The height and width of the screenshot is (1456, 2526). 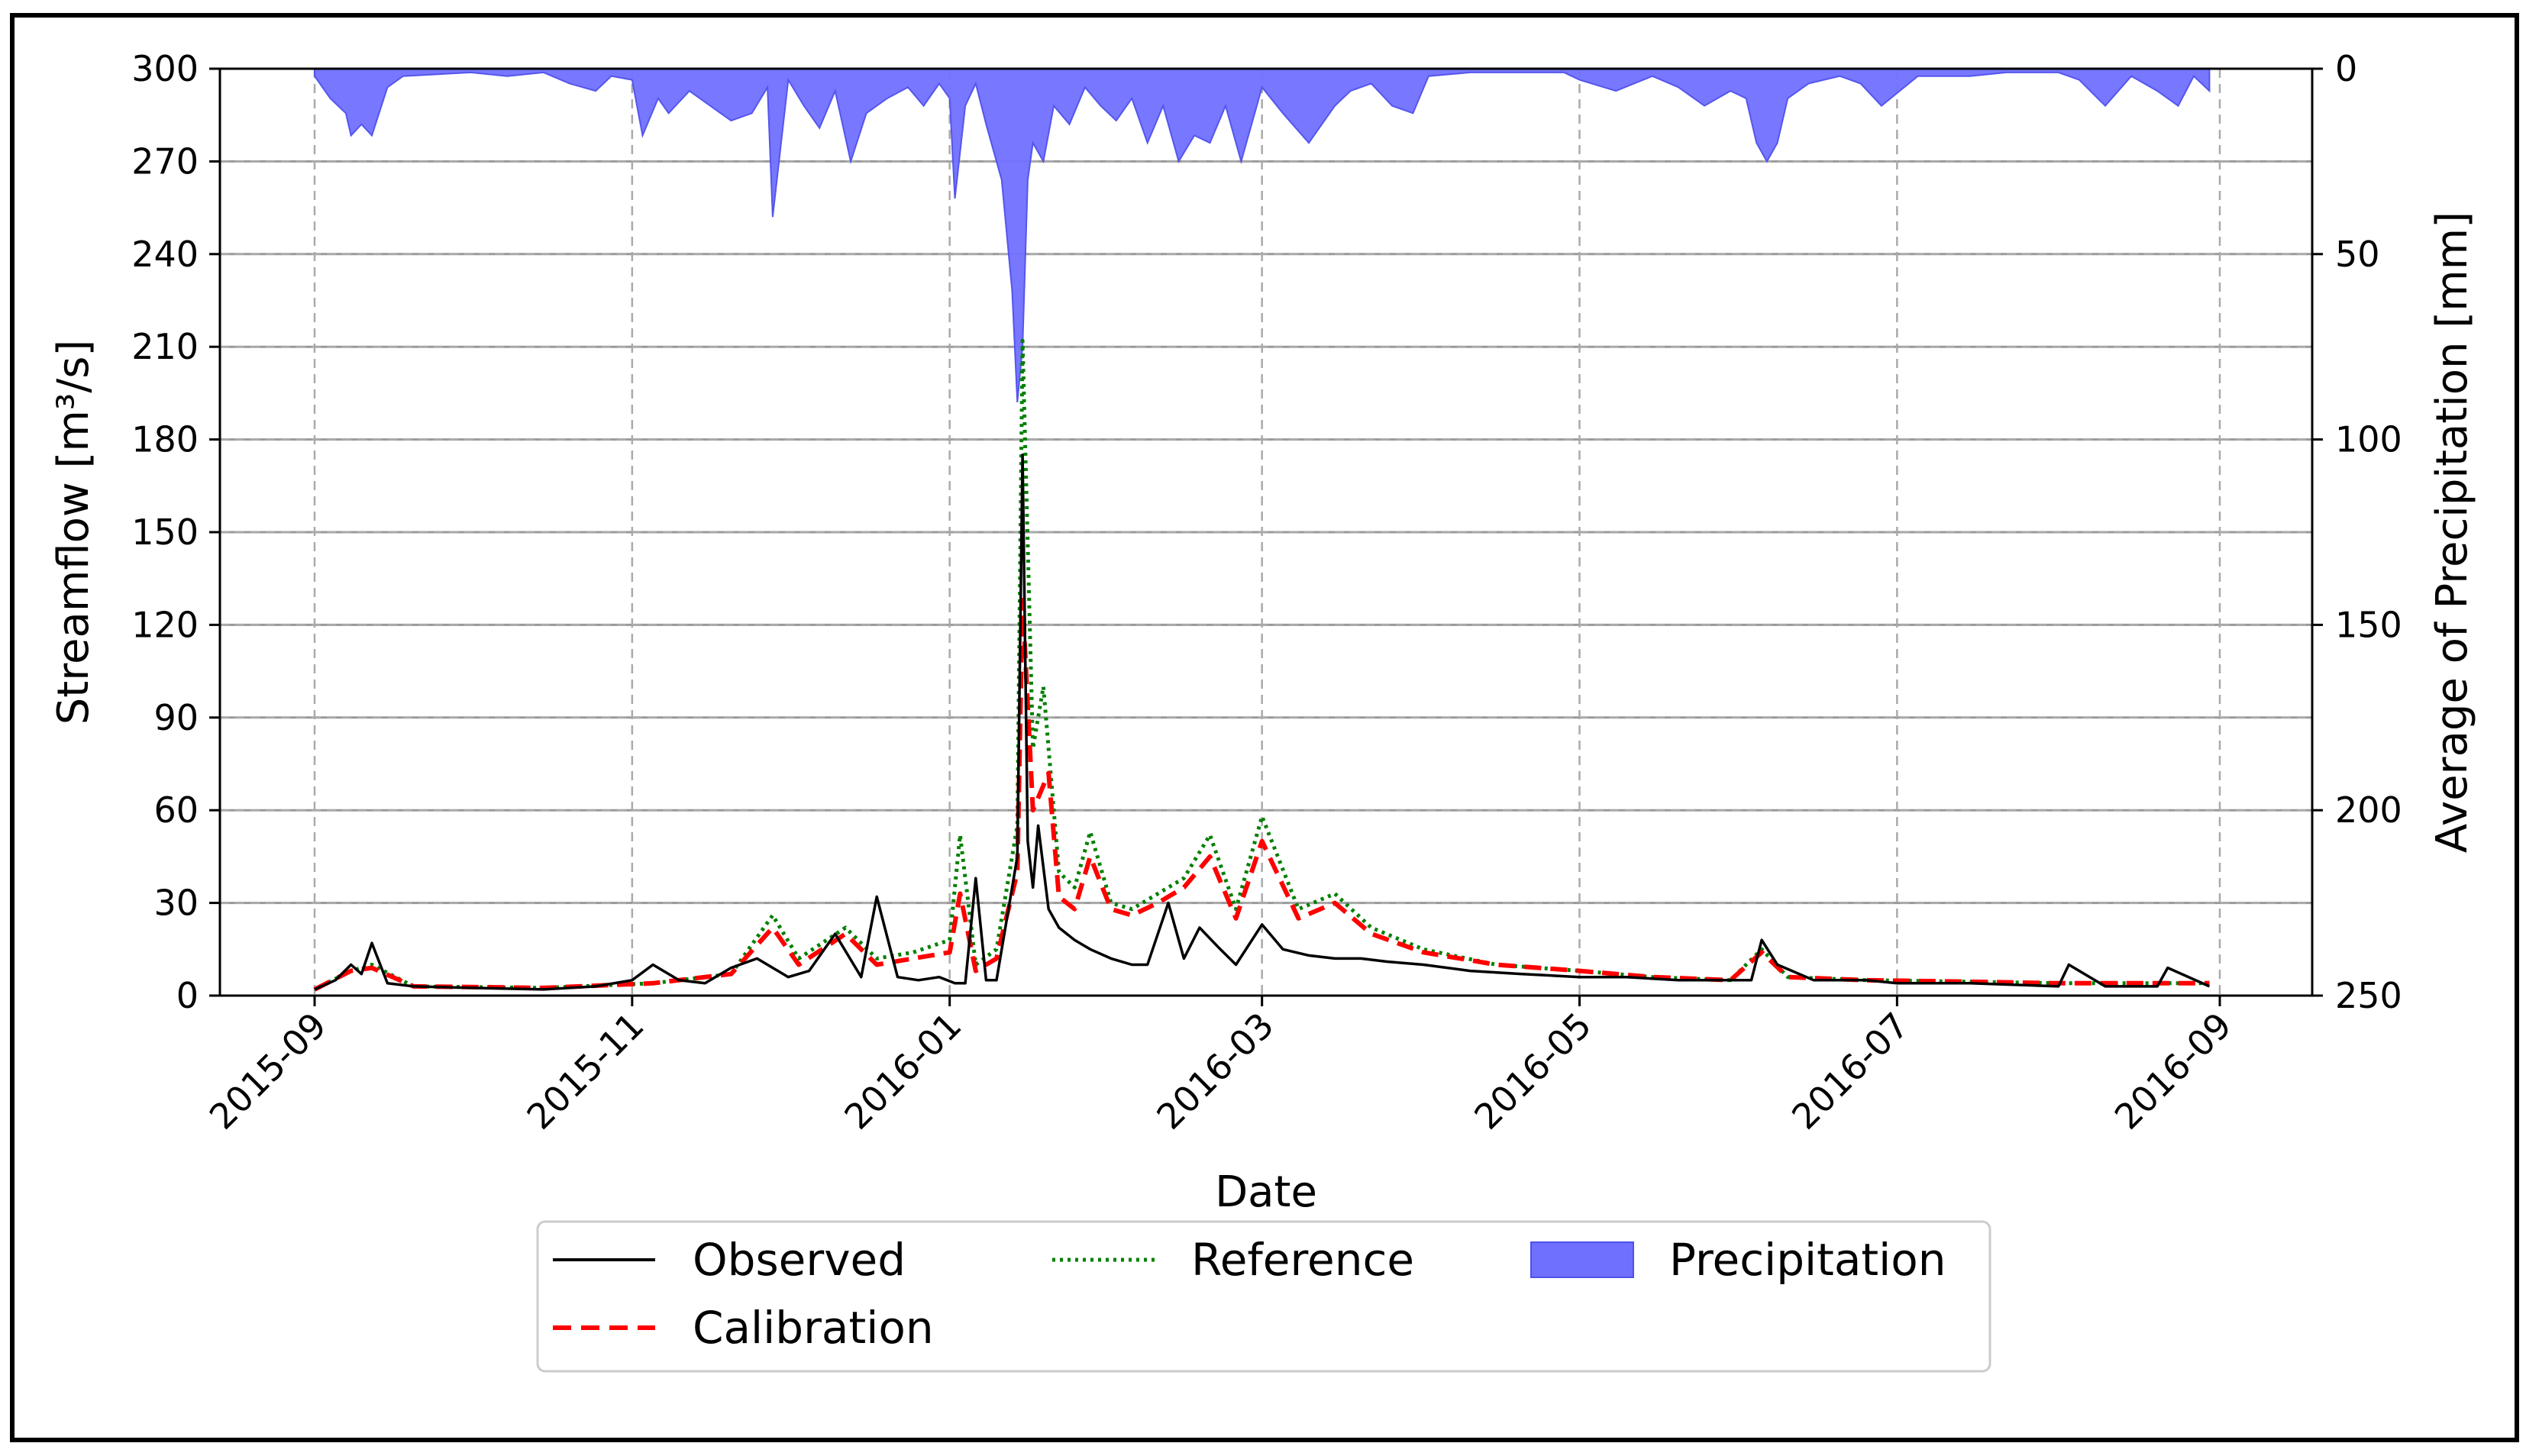 I want to click on y-tick-label: 240, so click(x=165, y=254).